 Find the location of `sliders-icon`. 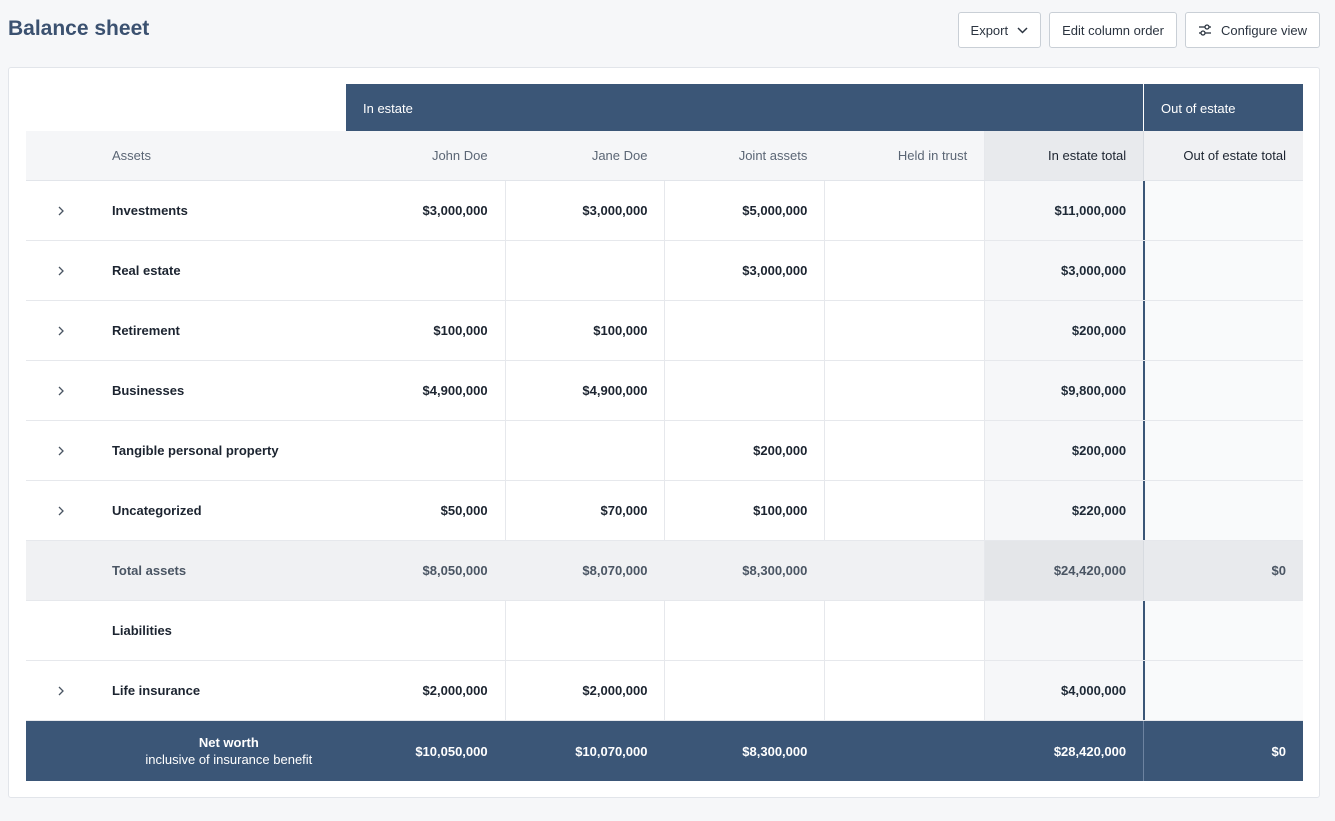

sliders-icon is located at coordinates (1205, 30).